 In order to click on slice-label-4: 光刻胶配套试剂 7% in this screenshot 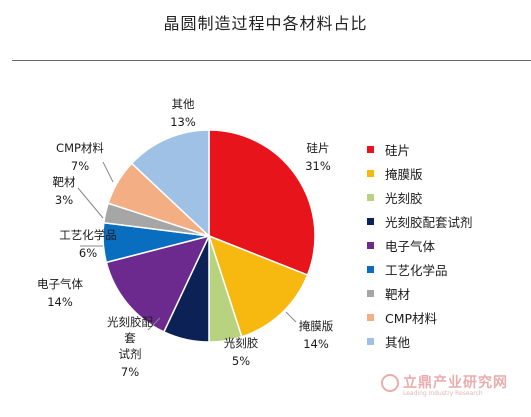, I will do `click(130, 347)`.